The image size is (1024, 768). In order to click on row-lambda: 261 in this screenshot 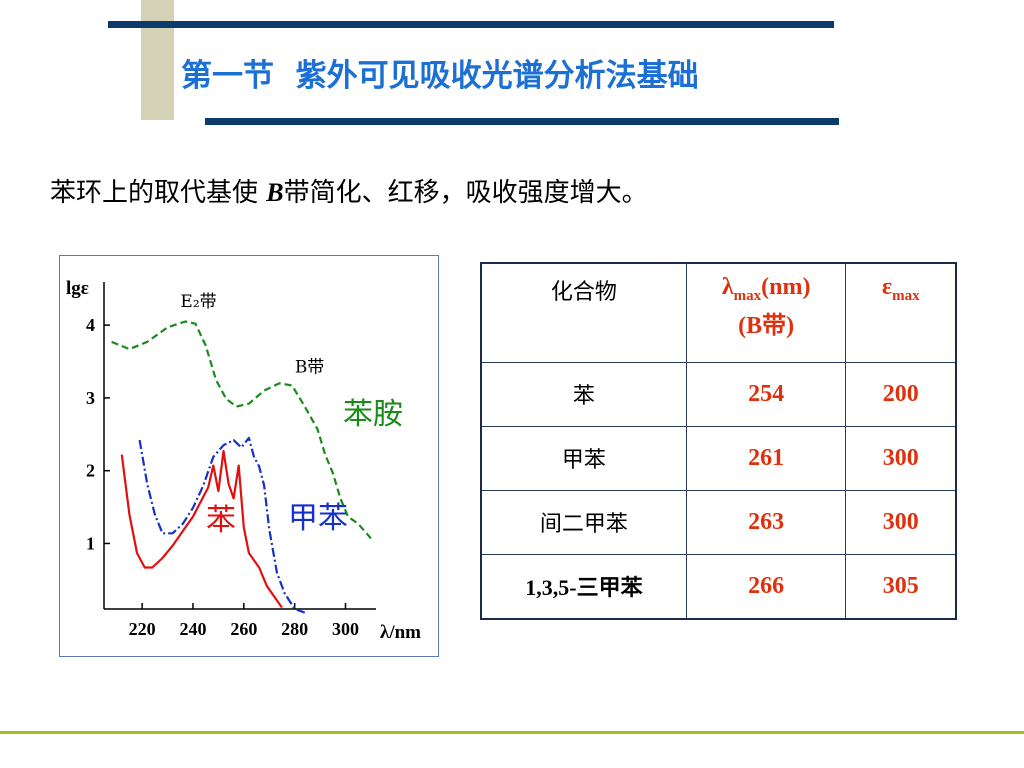, I will do `click(766, 458)`.